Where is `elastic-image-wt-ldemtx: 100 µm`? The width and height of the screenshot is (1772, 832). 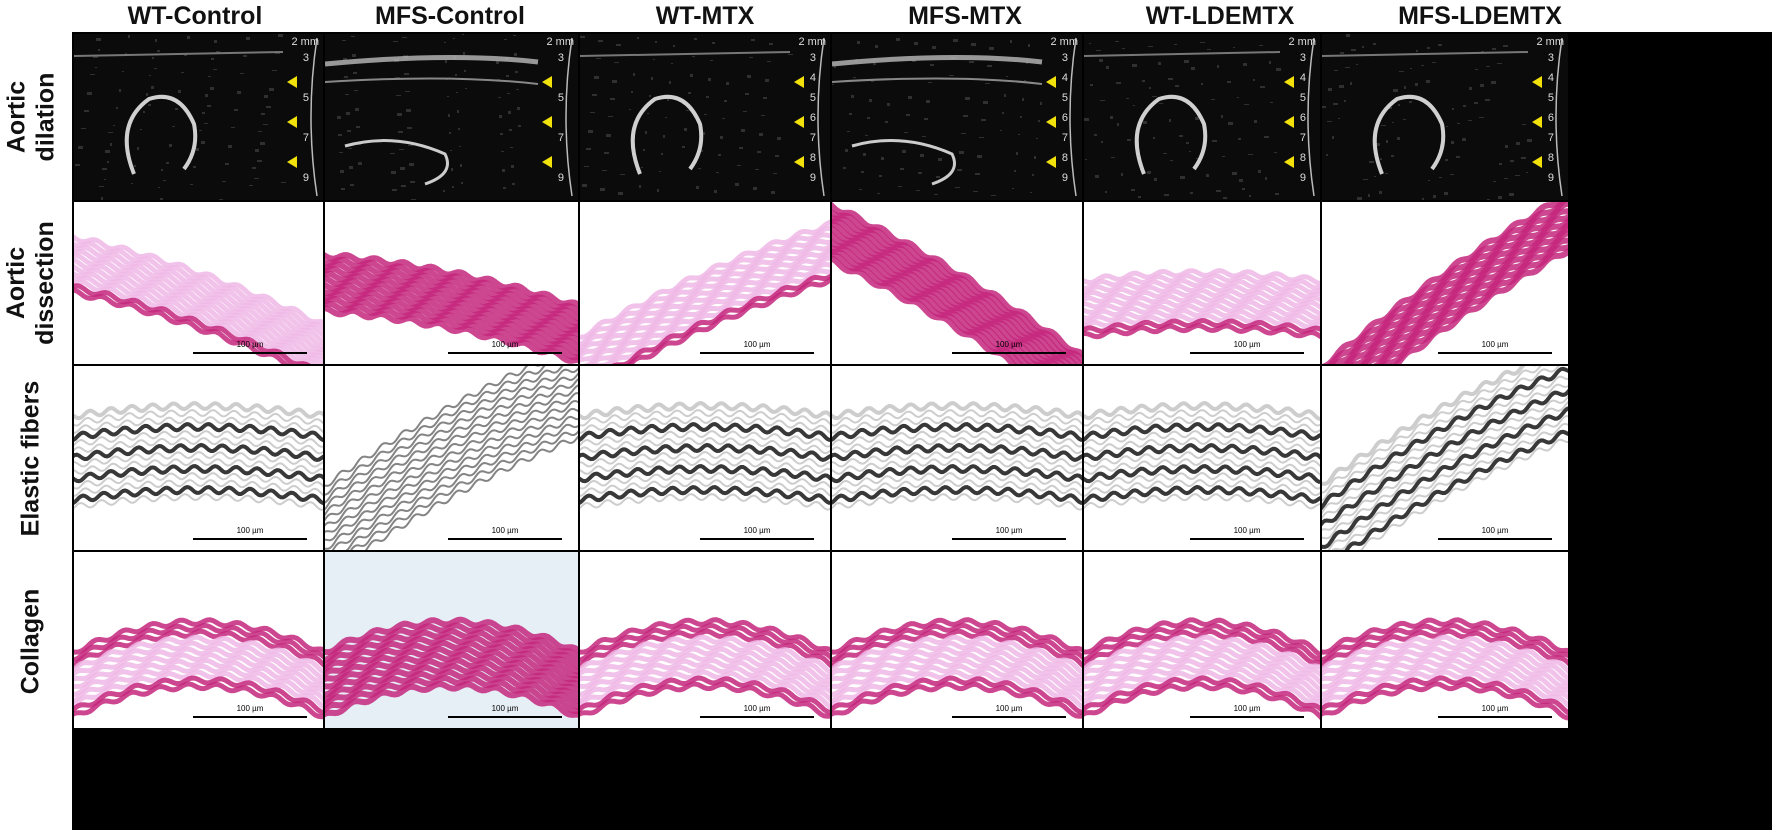 elastic-image-wt-ldemtx: 100 µm is located at coordinates (1202, 458).